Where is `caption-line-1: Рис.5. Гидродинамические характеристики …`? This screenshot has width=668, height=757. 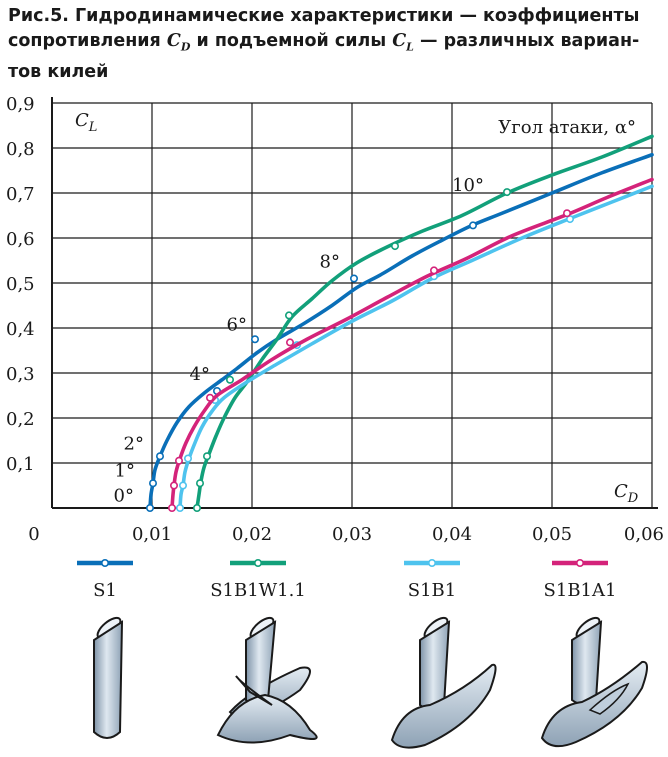
caption-line-1: Рис.5. Гидродинамические характеристики … is located at coordinates (334, 16).